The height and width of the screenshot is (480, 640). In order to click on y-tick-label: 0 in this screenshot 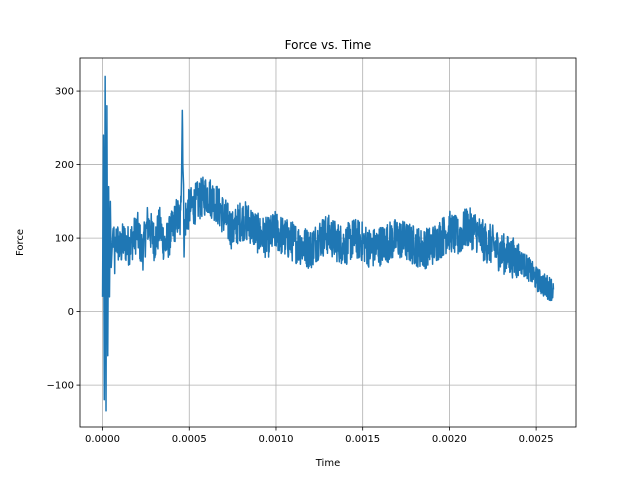, I will do `click(71, 312)`.